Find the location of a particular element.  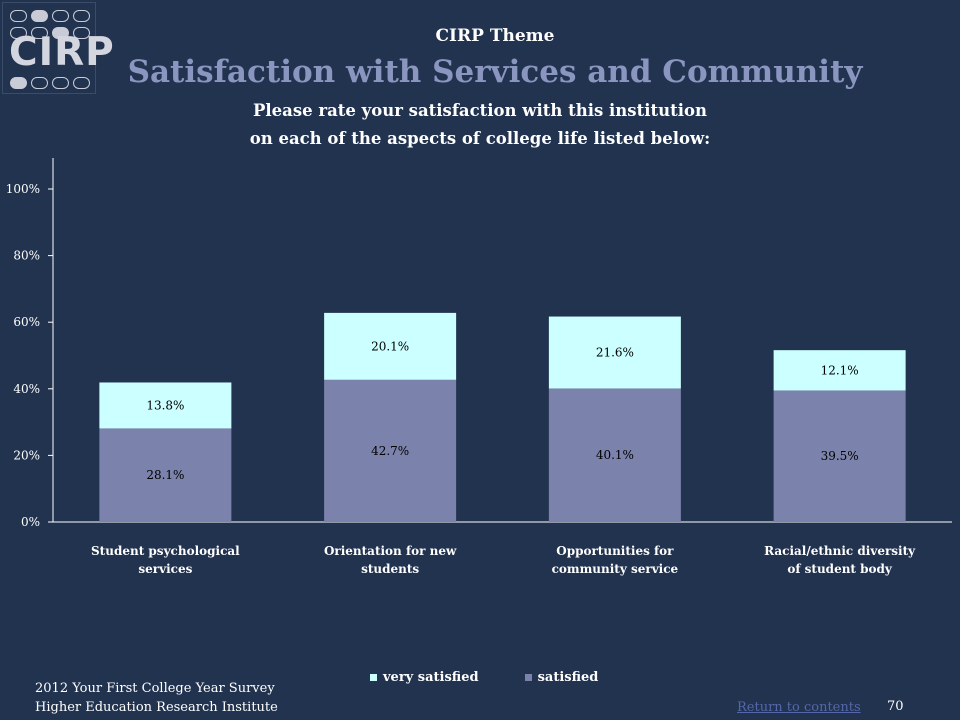

data-label: 20.1% is located at coordinates (390, 346).